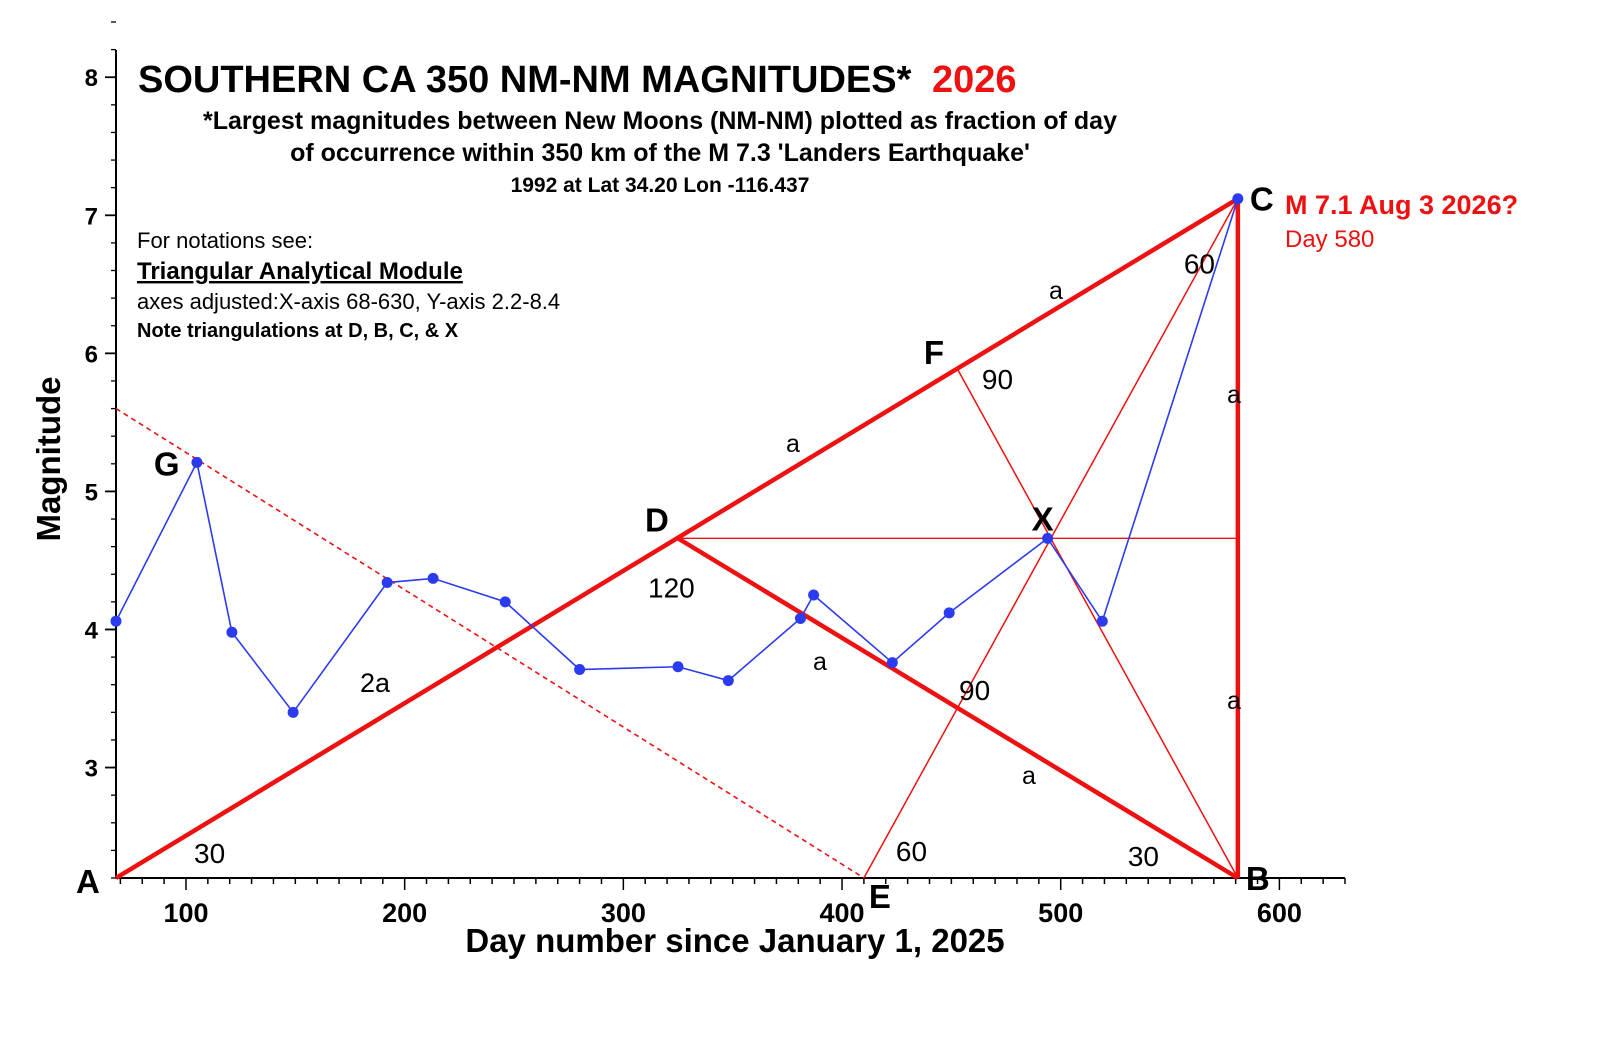  What do you see at coordinates (974, 690) in the screenshot?
I see `angle-label-mid: 90` at bounding box center [974, 690].